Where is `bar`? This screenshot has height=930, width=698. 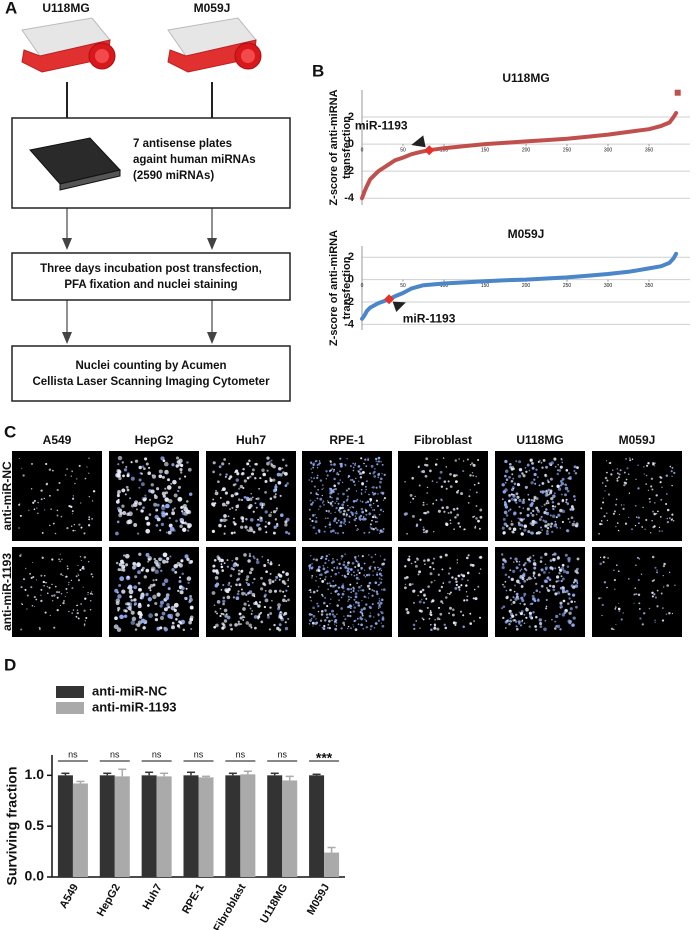
bar is located at coordinates (191, 826).